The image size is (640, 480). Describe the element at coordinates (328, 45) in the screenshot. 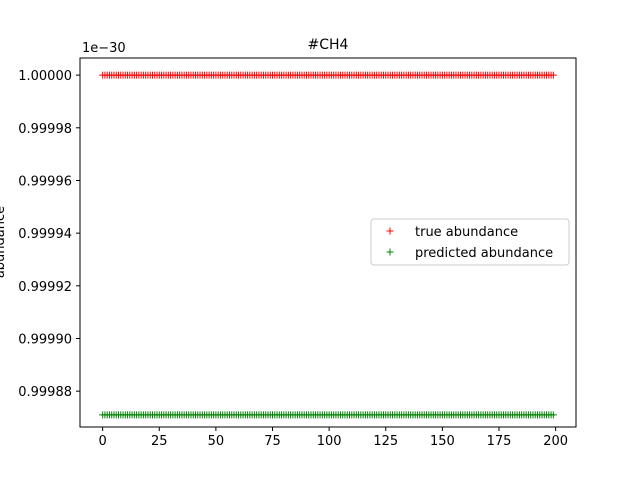

I see `chart-title: #CH4` at that location.